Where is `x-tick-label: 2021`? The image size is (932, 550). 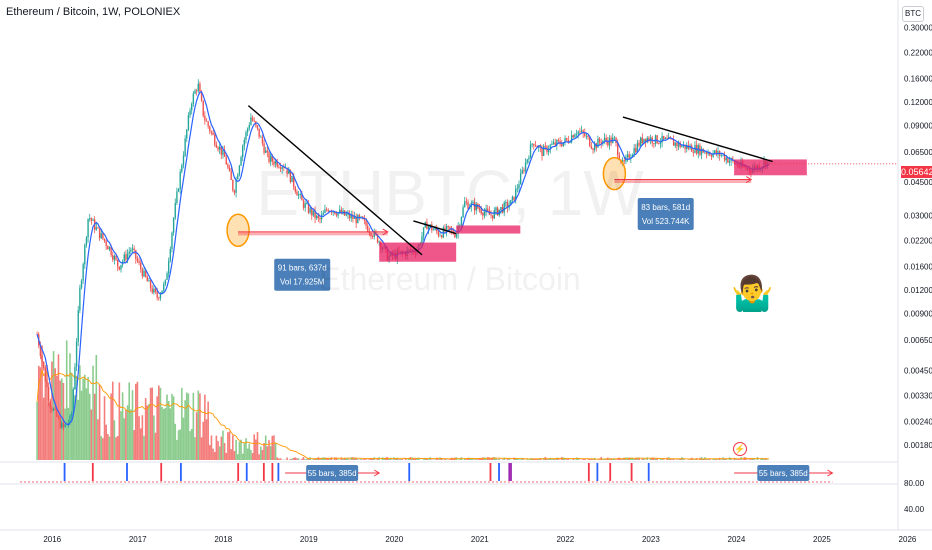 x-tick-label: 2021 is located at coordinates (480, 539).